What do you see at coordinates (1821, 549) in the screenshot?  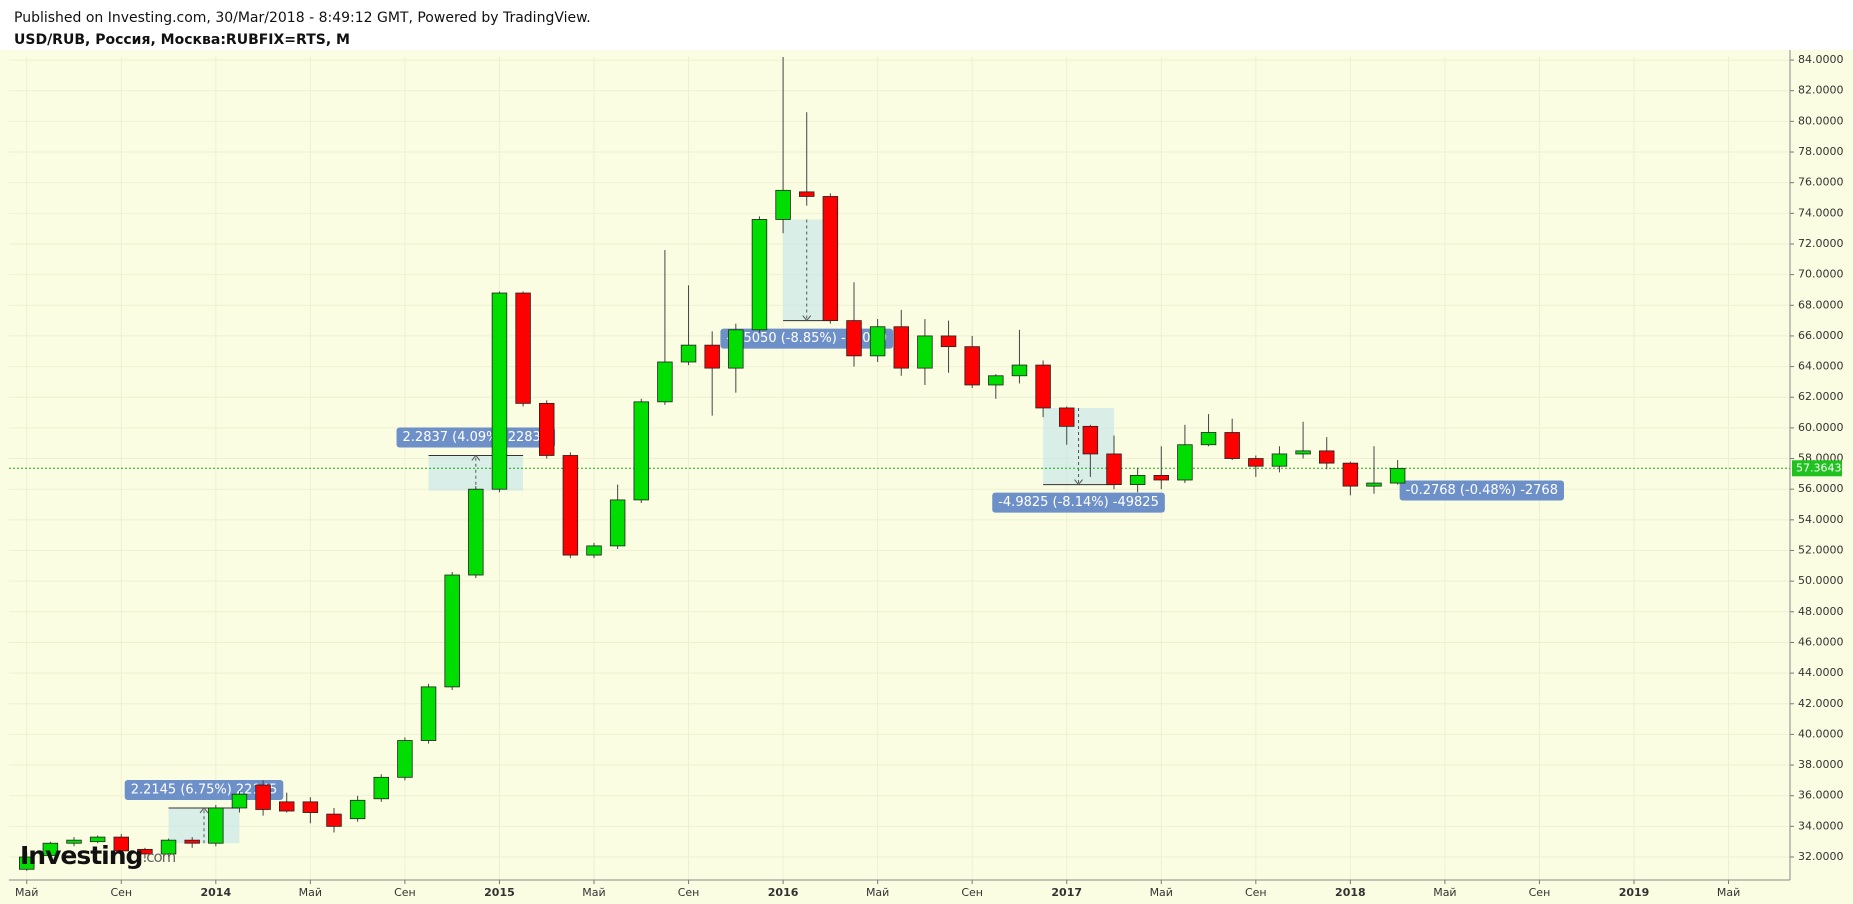 I see `y-tick-label: 52.0000` at bounding box center [1821, 549].